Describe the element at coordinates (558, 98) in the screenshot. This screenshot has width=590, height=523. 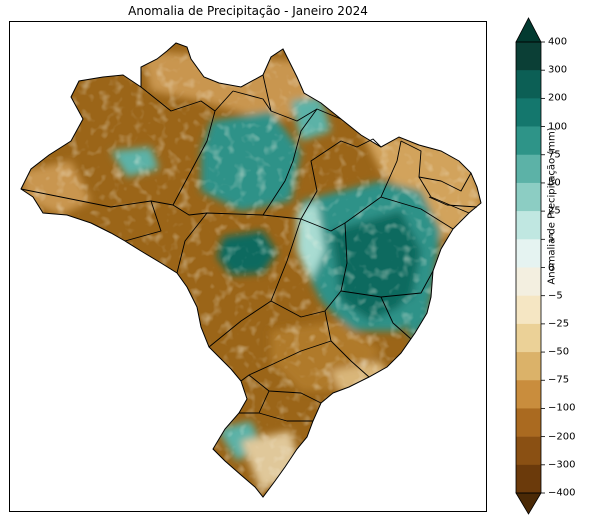
I see `colorbar-tick-label: 200` at that location.